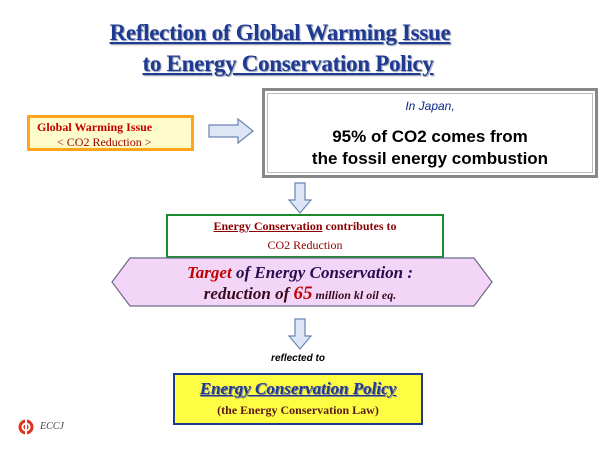  What do you see at coordinates (322, 272) in the screenshot?
I see `target-rest: of Energy Conservation :` at bounding box center [322, 272].